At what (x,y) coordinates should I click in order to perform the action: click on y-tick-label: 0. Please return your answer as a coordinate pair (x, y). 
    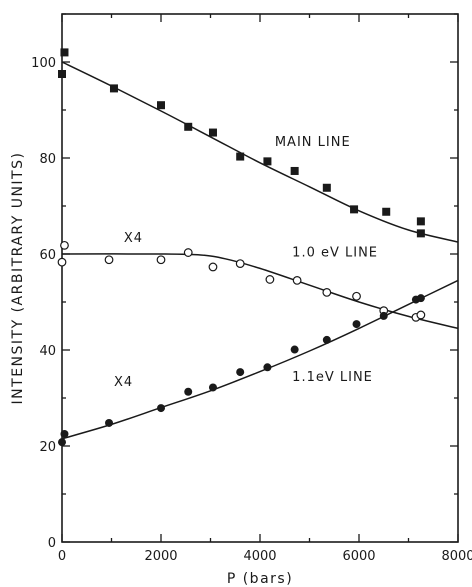
    Looking at the image, I should click on (52, 543).